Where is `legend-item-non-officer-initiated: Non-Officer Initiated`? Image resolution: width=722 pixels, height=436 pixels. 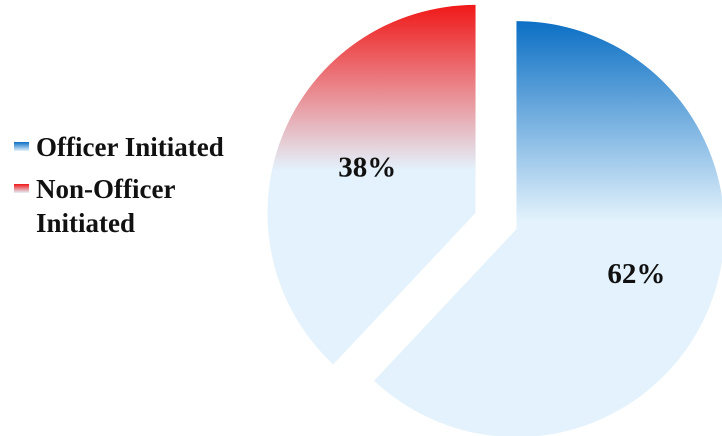
legend-item-non-officer-initiated: Non-Officer Initiated is located at coordinates (124, 206).